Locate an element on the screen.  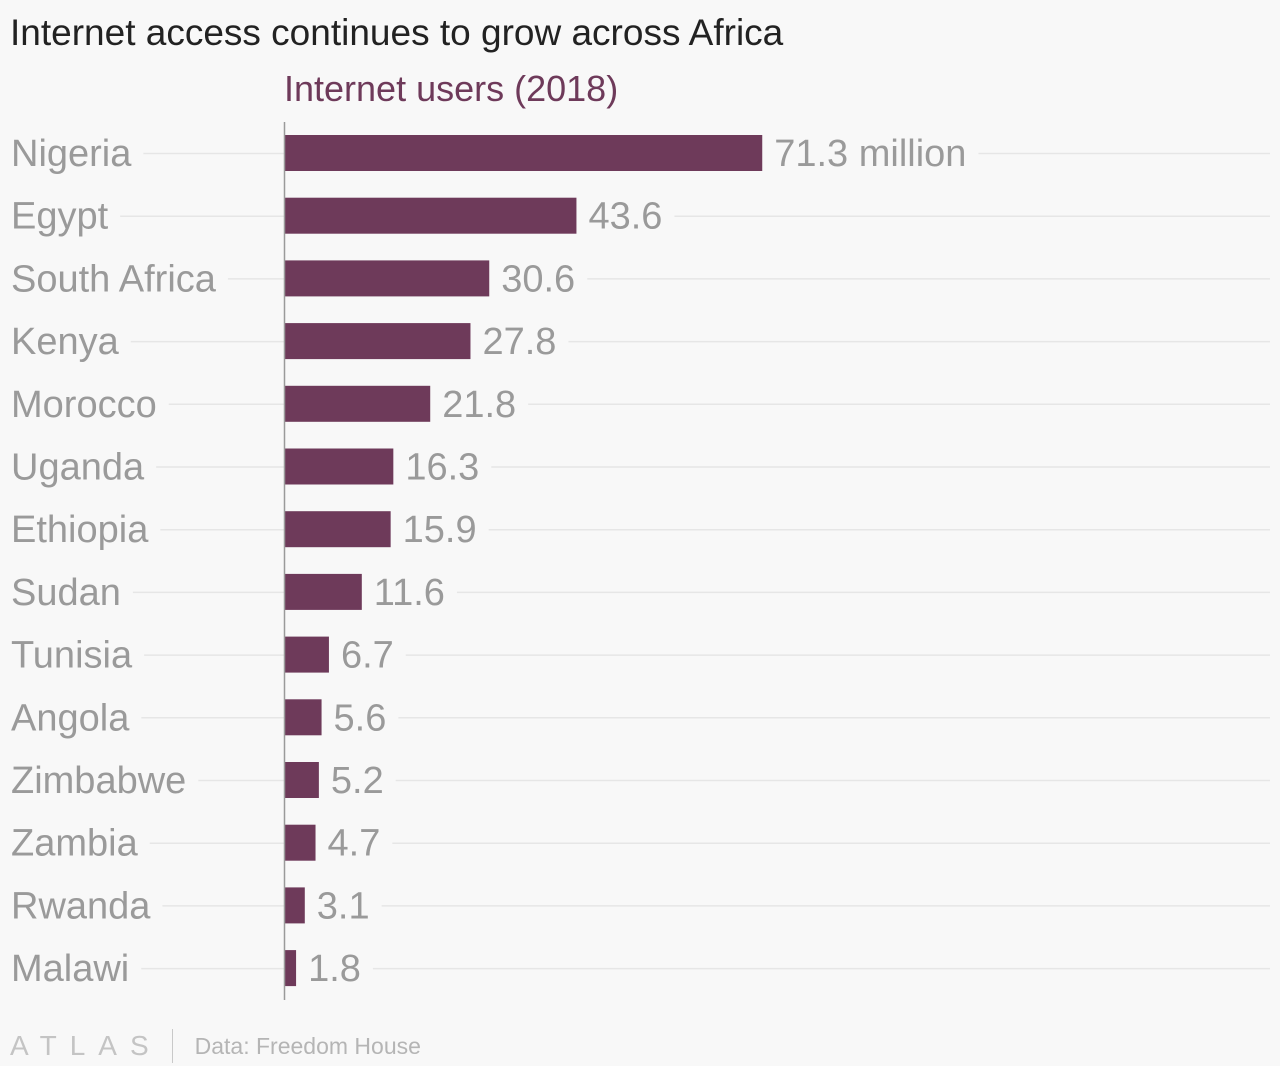
category-label: Morocco is located at coordinates (84, 405).